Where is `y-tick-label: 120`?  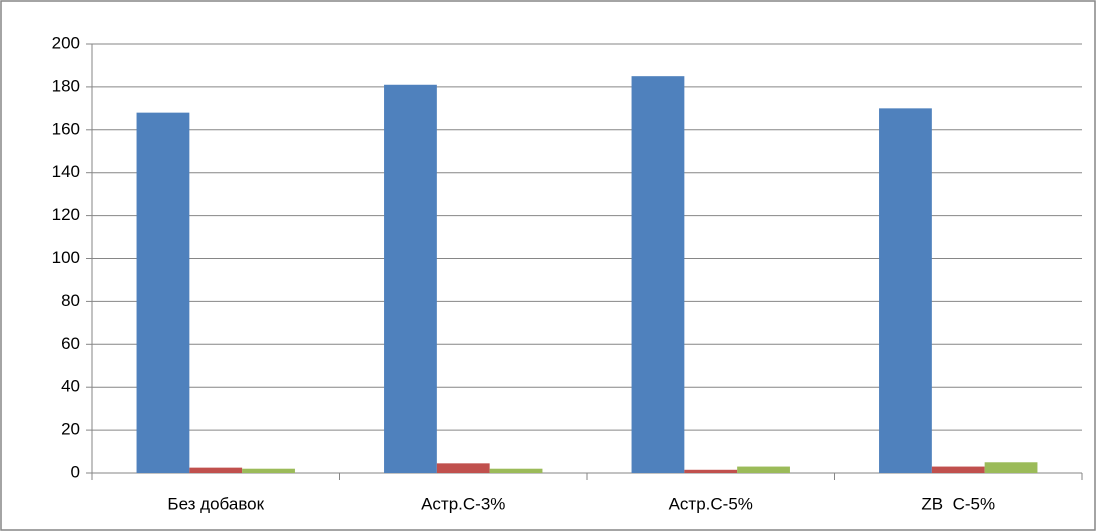 y-tick-label: 120 is located at coordinates (66, 214).